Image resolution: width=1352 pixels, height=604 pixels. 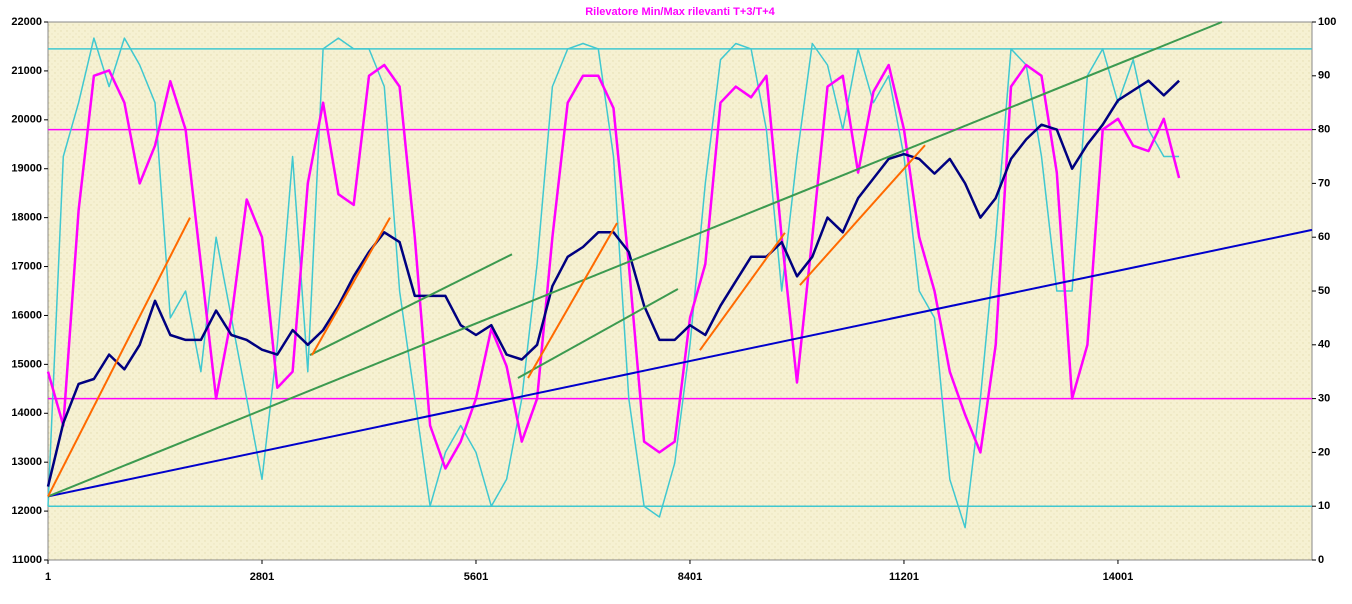 What do you see at coordinates (904, 577) in the screenshot?
I see `x-tick-label: 11201` at bounding box center [904, 577].